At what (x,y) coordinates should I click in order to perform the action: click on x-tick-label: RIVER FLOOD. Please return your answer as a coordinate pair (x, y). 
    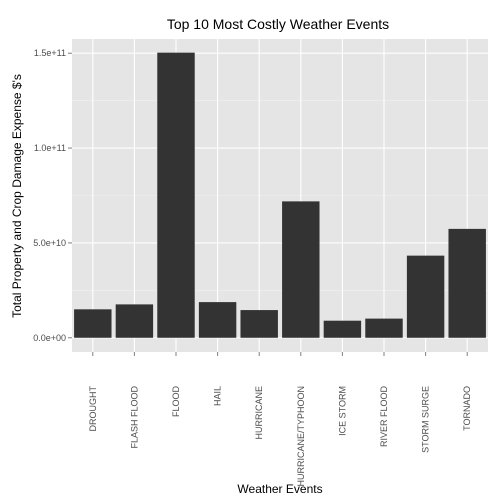
    Looking at the image, I should click on (384, 417).